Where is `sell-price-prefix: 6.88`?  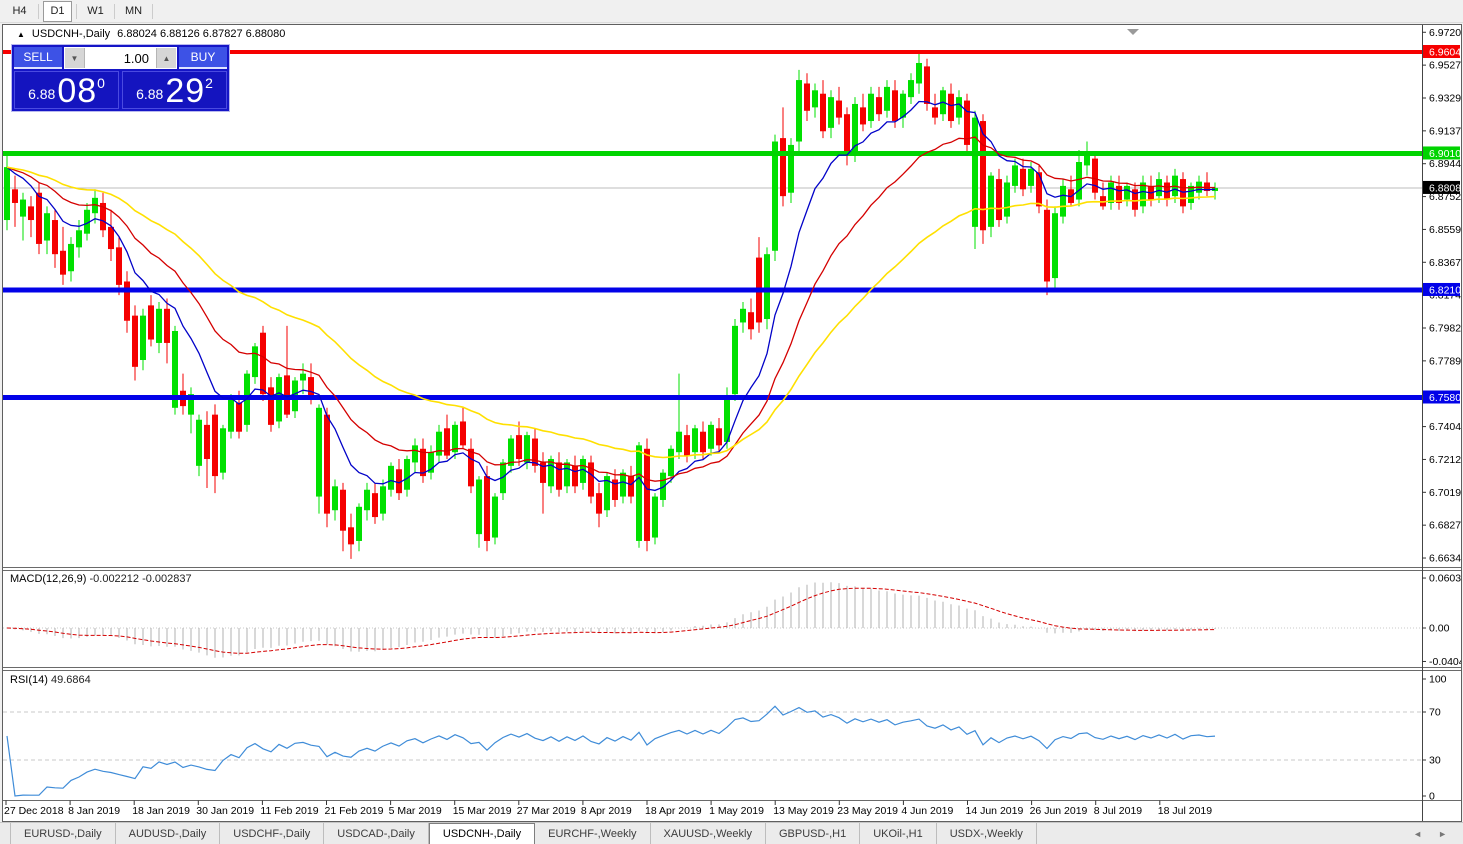
sell-price-prefix: 6.88 is located at coordinates (42, 94).